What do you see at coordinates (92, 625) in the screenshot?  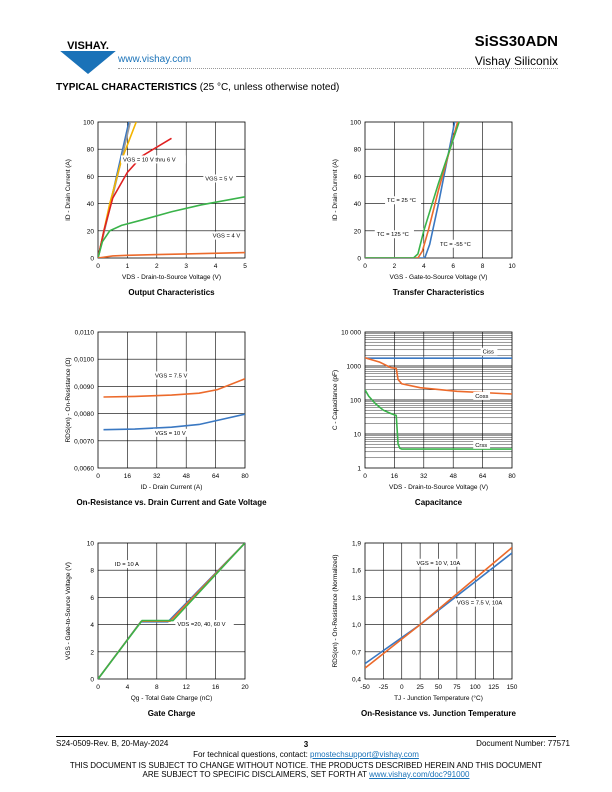 I see `y-tick-label: 4` at bounding box center [92, 625].